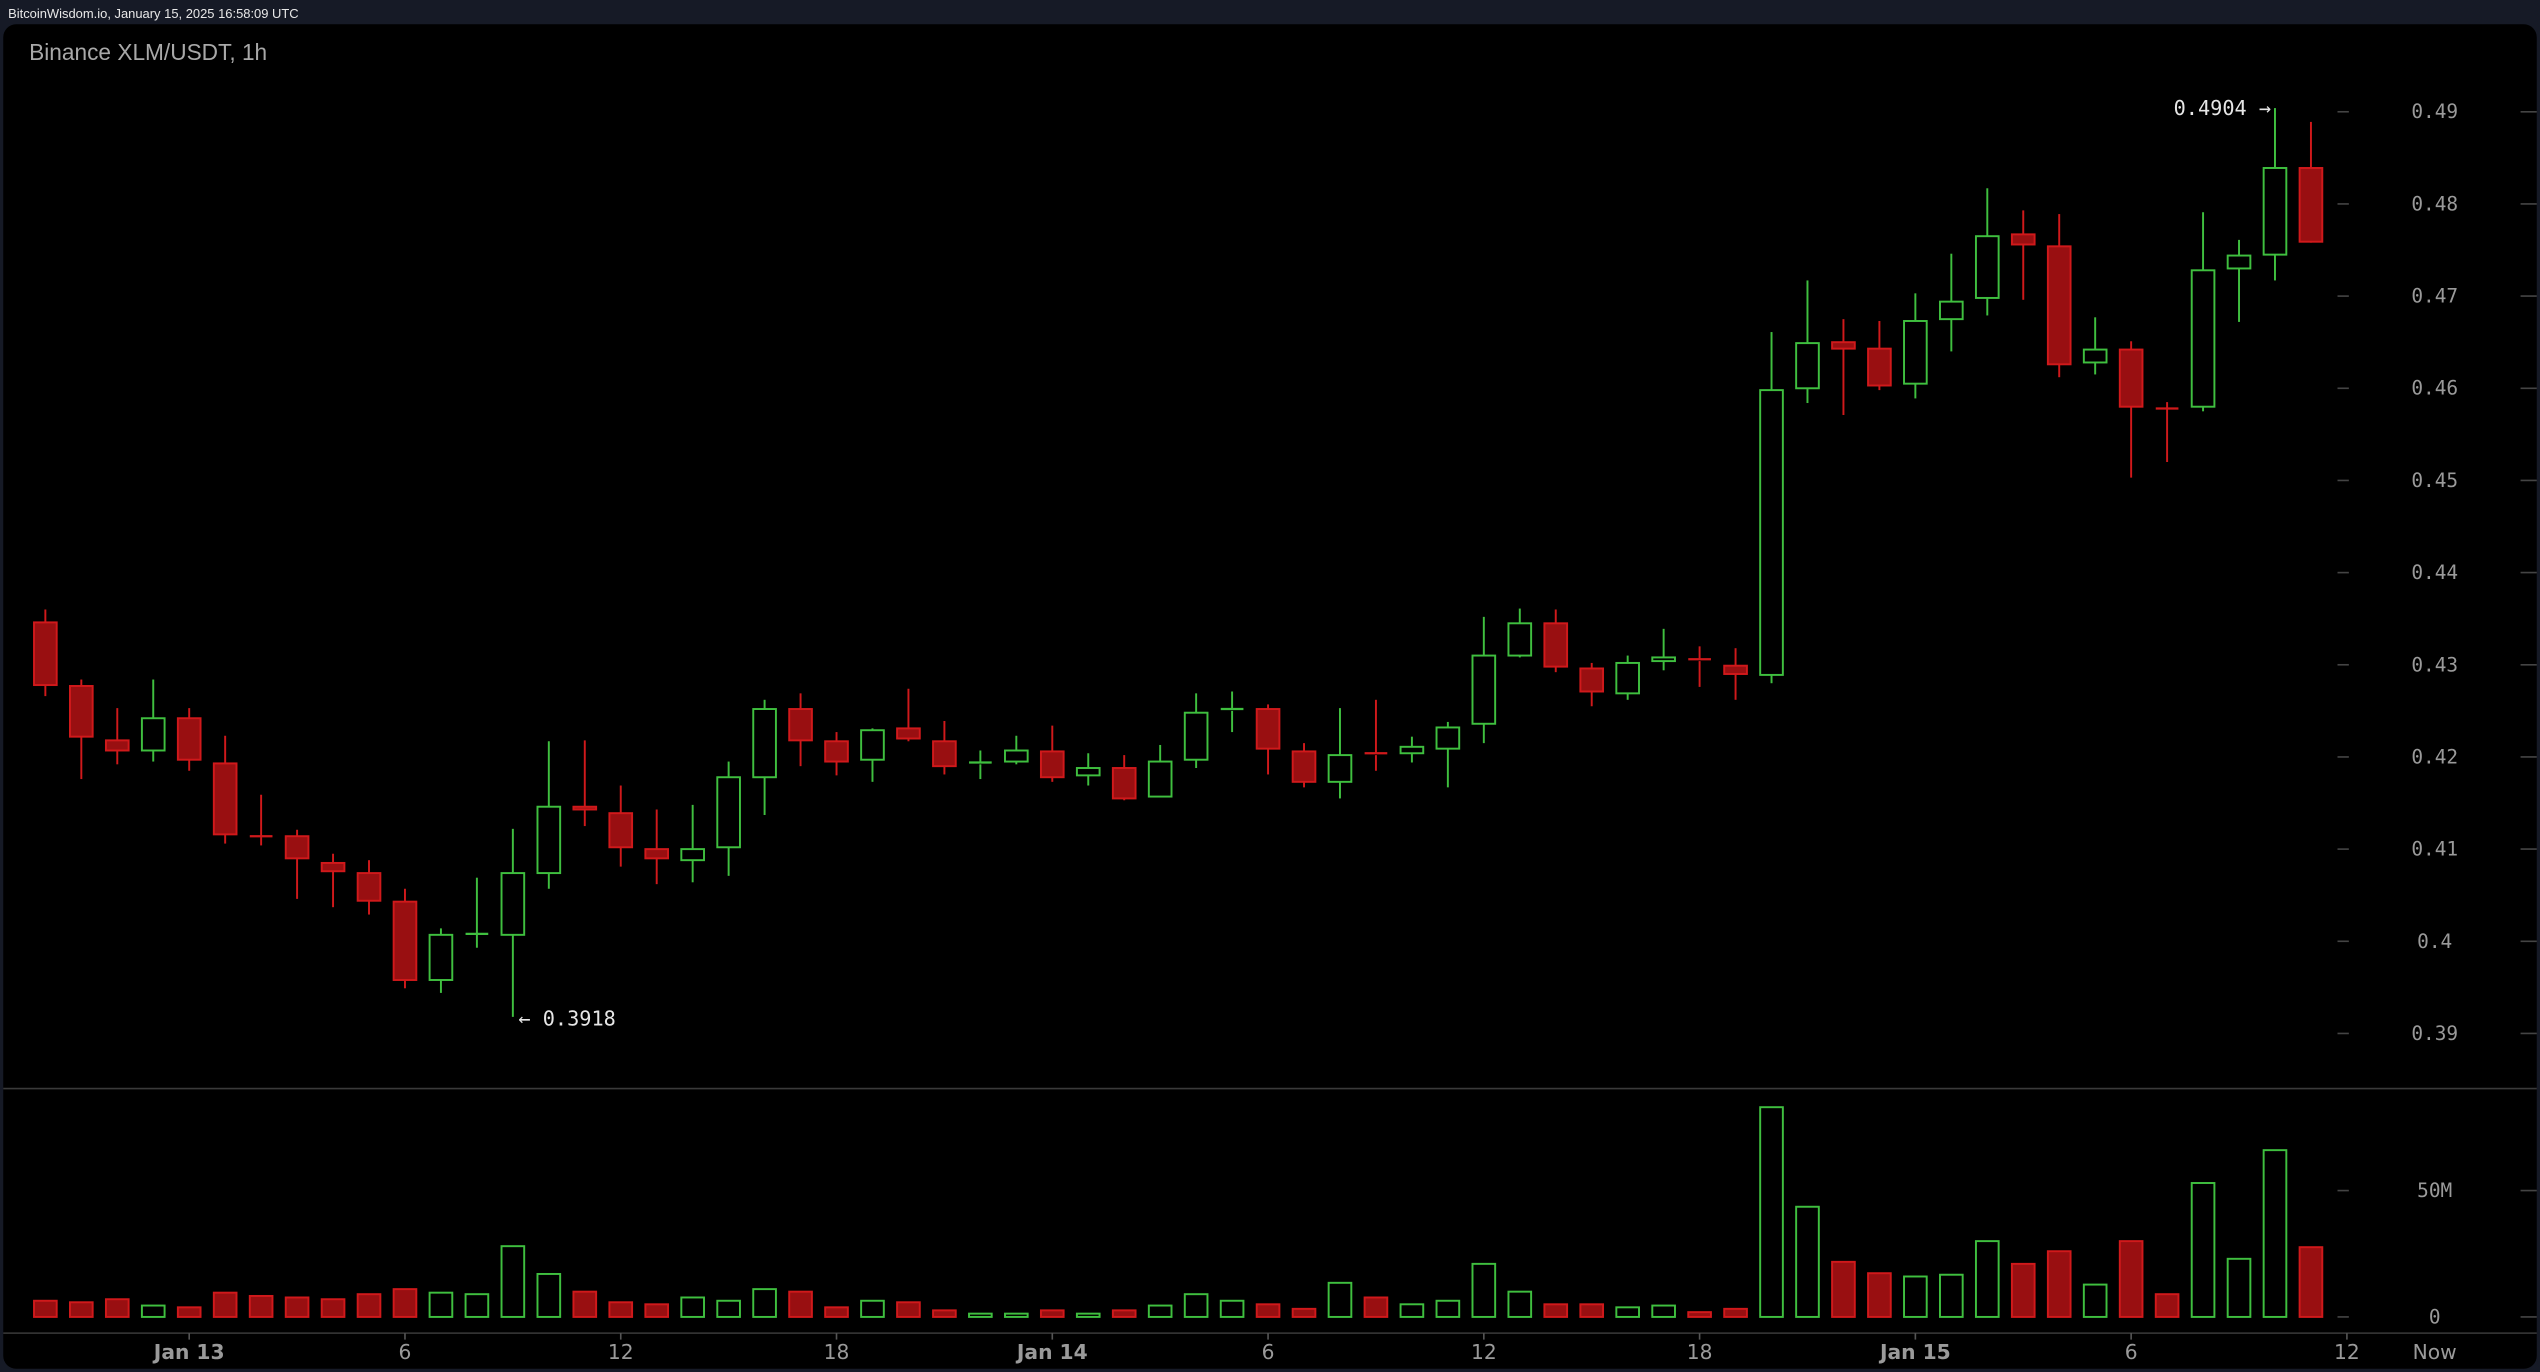 The width and height of the screenshot is (2540, 1372). Describe the element at coordinates (2434, 388) in the screenshot. I see `y-tick-label: 0.46` at that location.